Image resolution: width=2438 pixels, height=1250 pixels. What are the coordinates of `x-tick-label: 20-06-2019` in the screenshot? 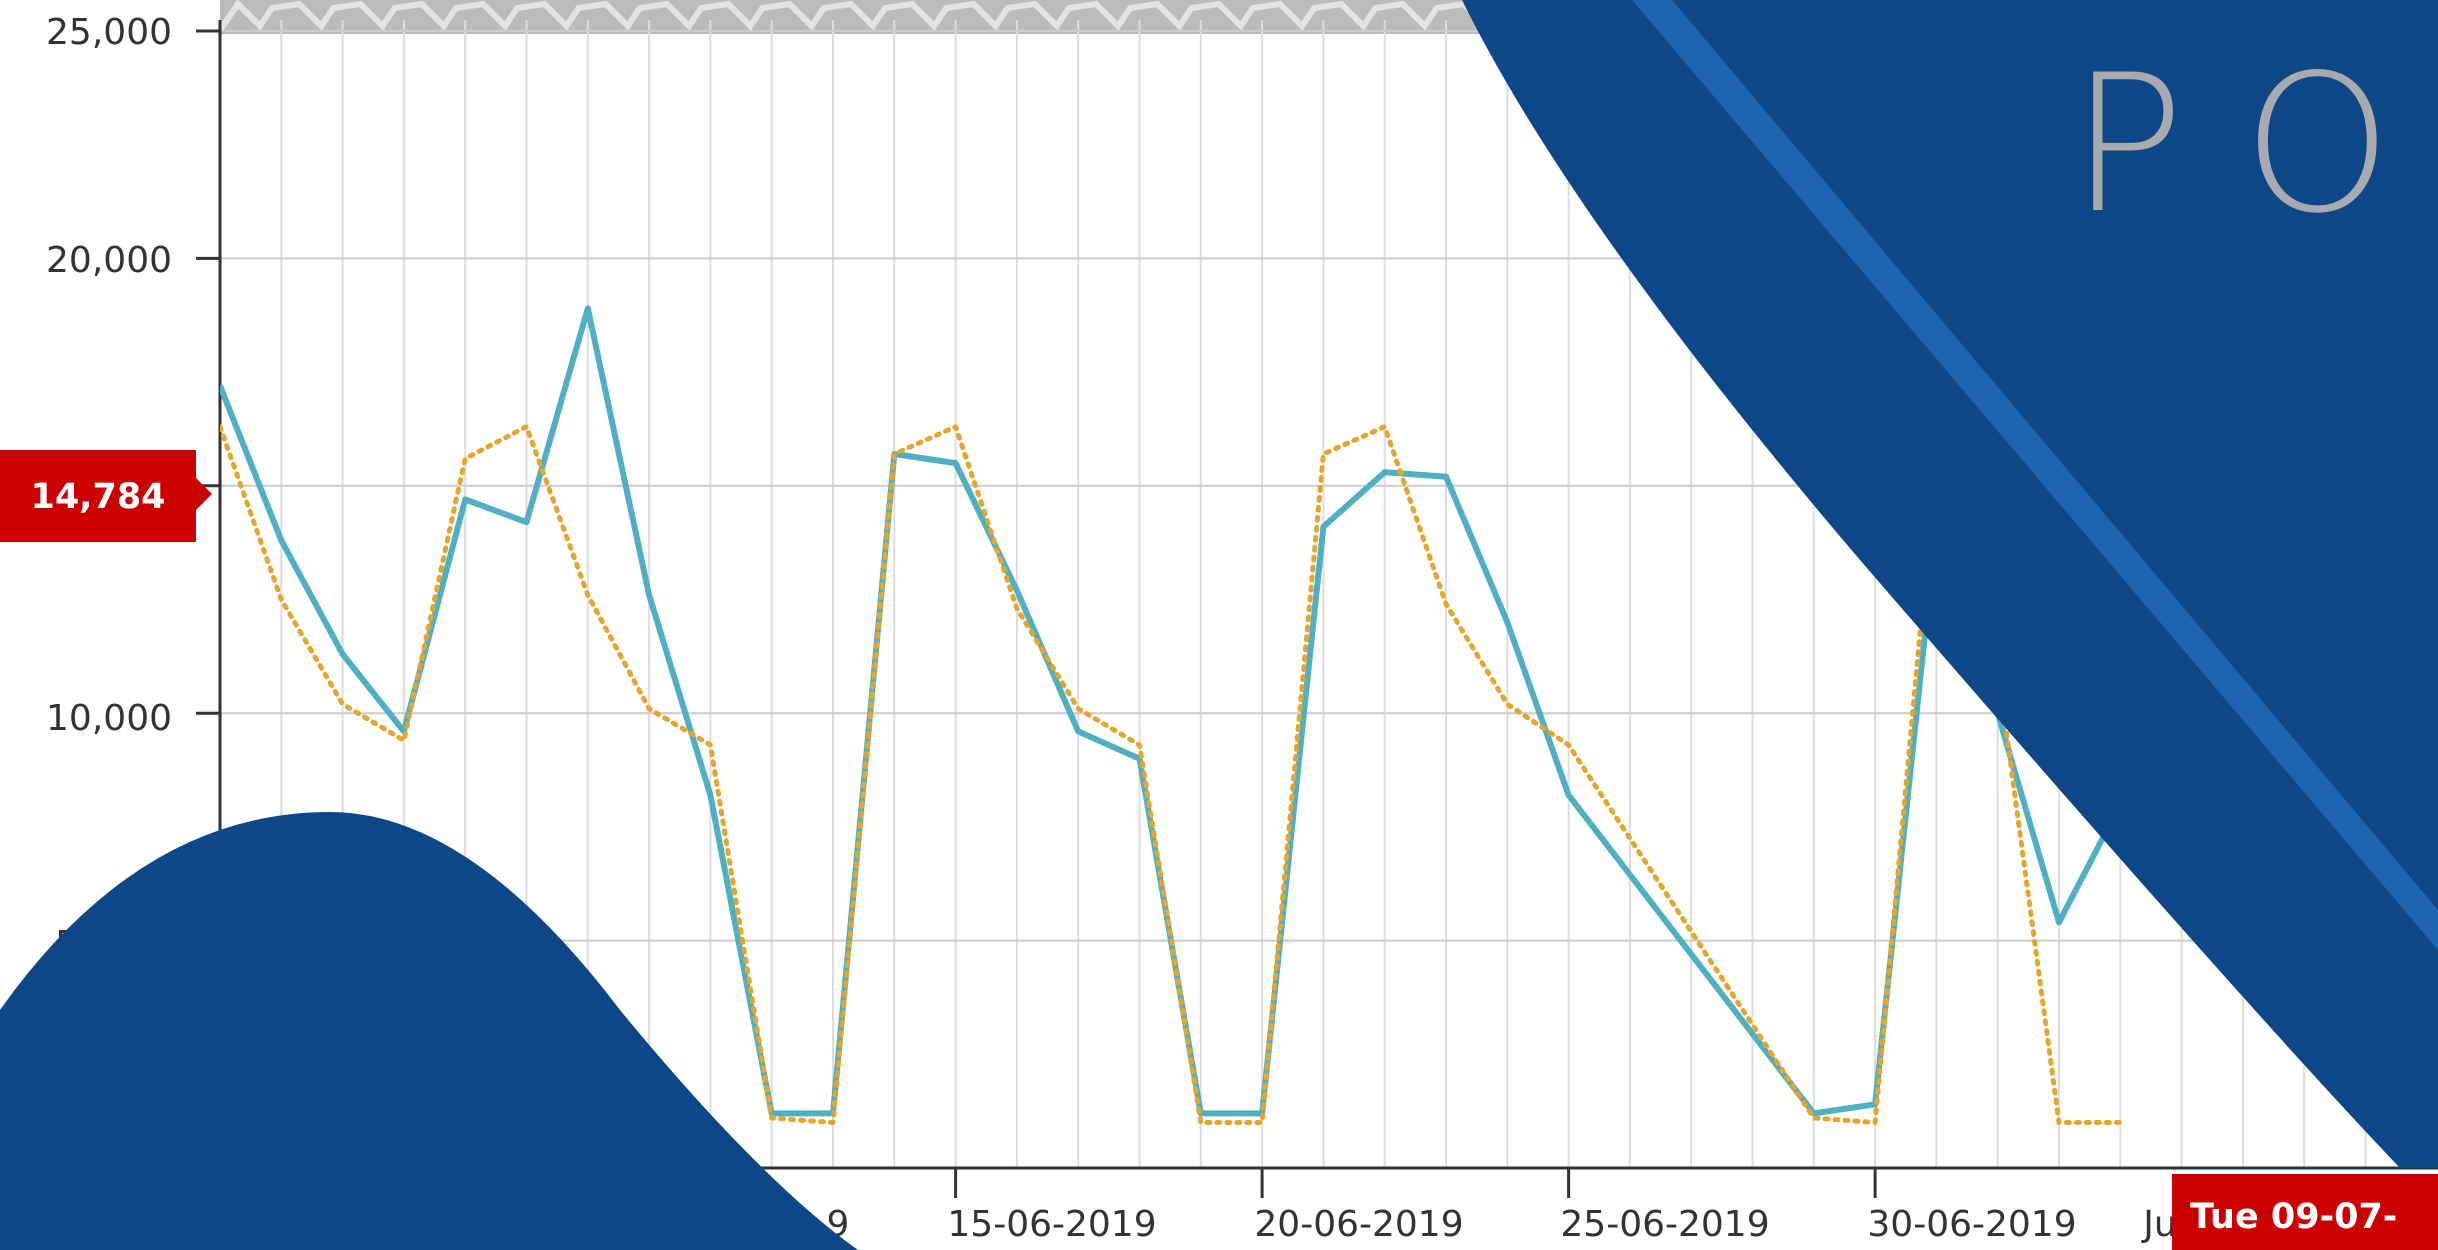 It's located at (1358, 1224).